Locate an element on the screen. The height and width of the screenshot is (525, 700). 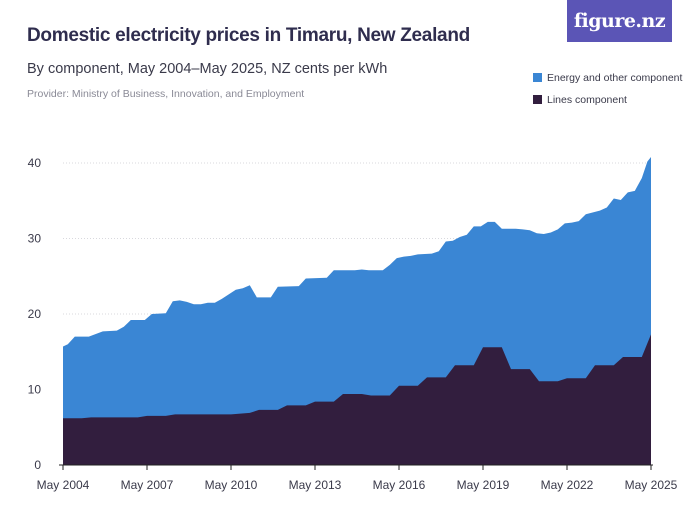
x-tick-label: May 2016 is located at coordinates (399, 485).